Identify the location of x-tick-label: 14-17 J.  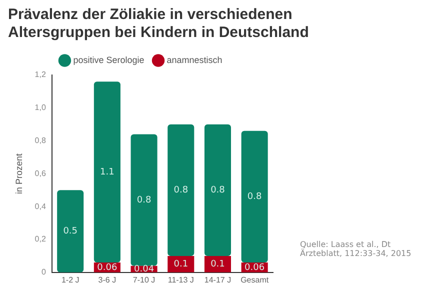
(218, 279).